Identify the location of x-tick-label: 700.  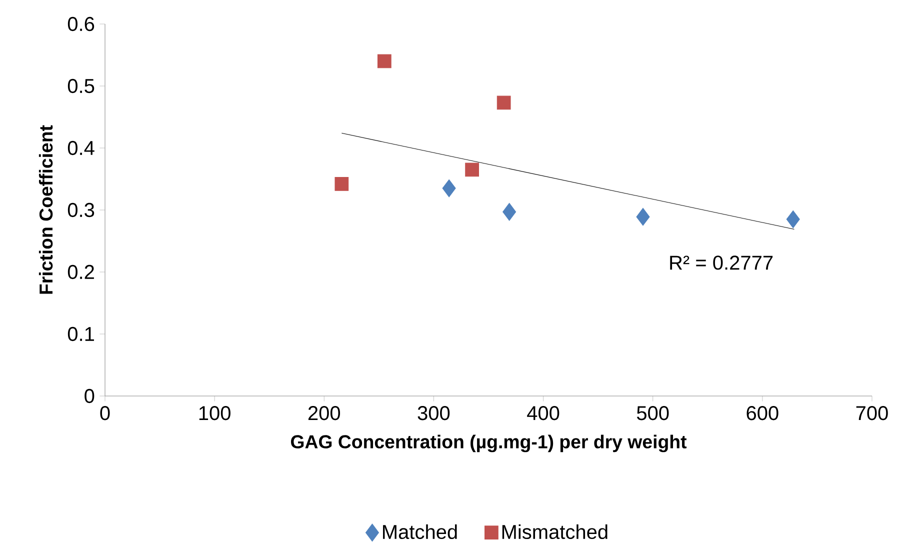
(872, 413).